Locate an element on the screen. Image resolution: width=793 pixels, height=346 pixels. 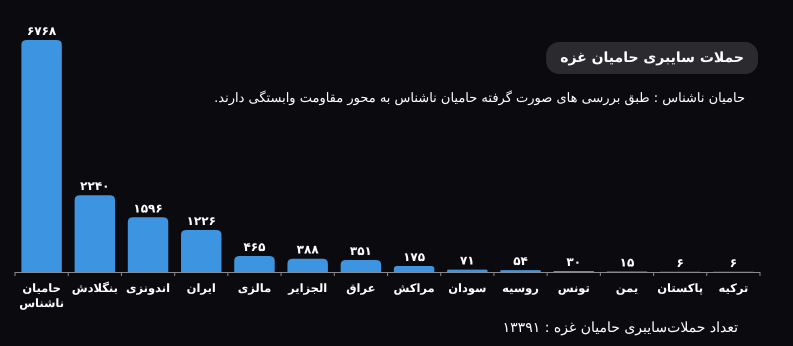
data-label: ۳۰ is located at coordinates (574, 261).